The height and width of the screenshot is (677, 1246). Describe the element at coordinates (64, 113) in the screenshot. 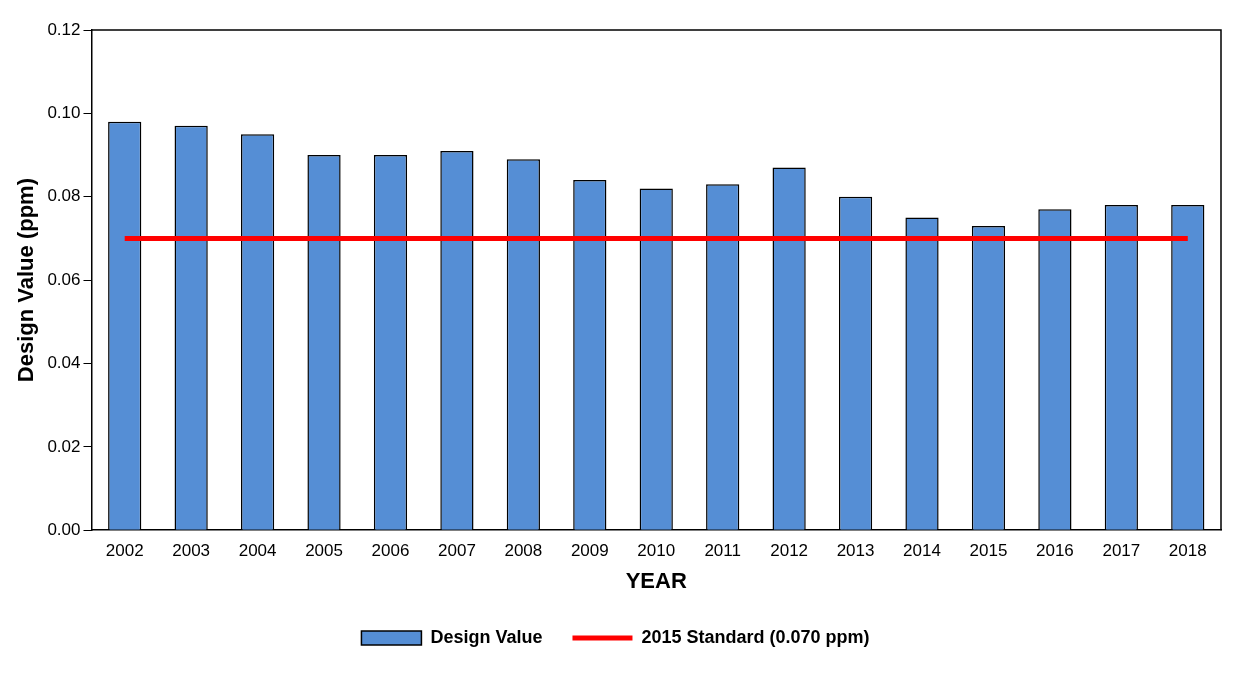

I see `y-tick-label: 0.10` at that location.